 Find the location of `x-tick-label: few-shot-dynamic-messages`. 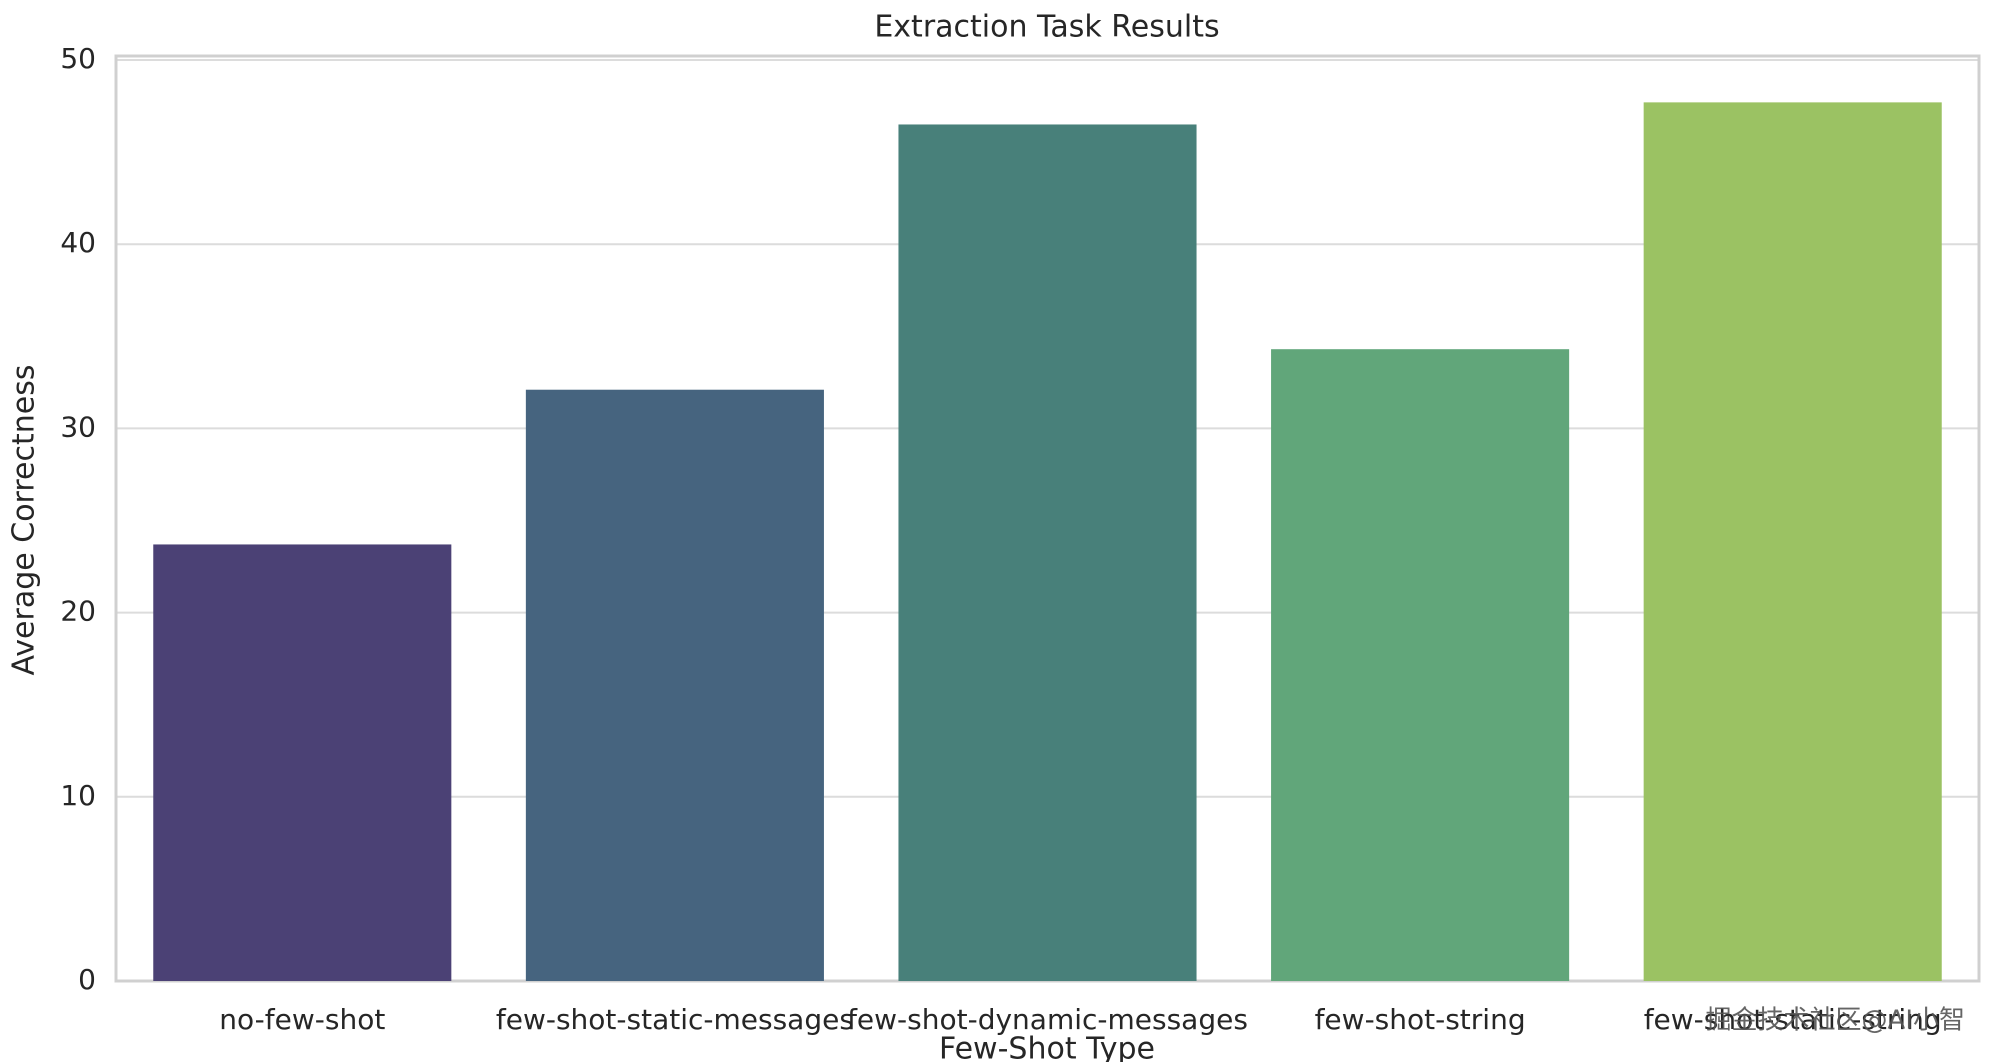

x-tick-label: few-shot-dynamic-messages is located at coordinates (1047, 1019).